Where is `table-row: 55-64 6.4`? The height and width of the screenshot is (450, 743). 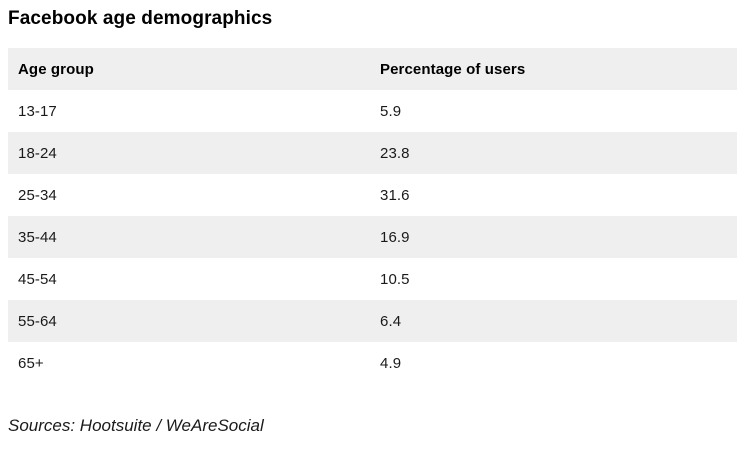 table-row: 55-64 6.4 is located at coordinates (372, 321).